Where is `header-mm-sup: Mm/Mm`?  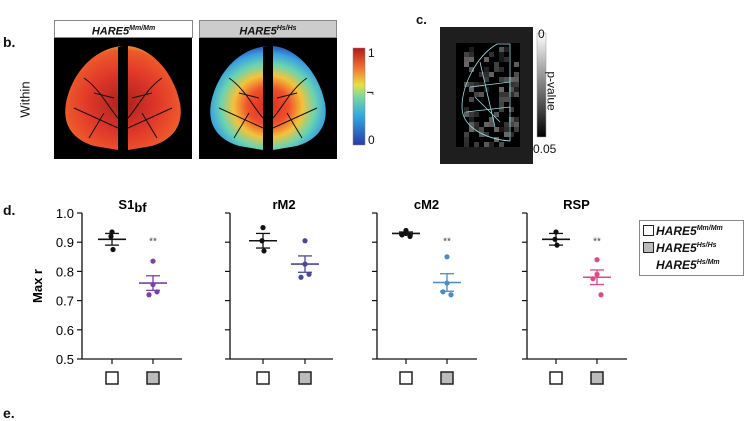 header-mm-sup: Mm/Mm is located at coordinates (142, 28).